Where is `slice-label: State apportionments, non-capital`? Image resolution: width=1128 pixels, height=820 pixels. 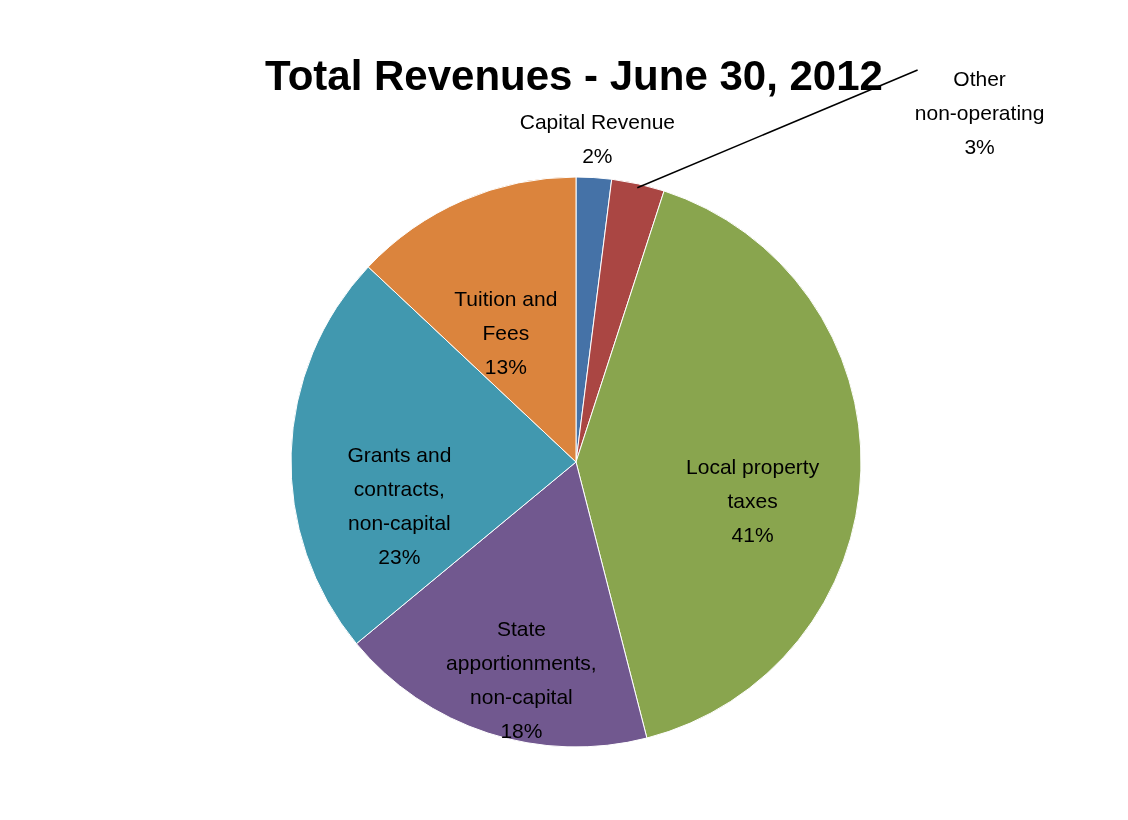 slice-label: State apportionments, non-capital is located at coordinates (521, 663).